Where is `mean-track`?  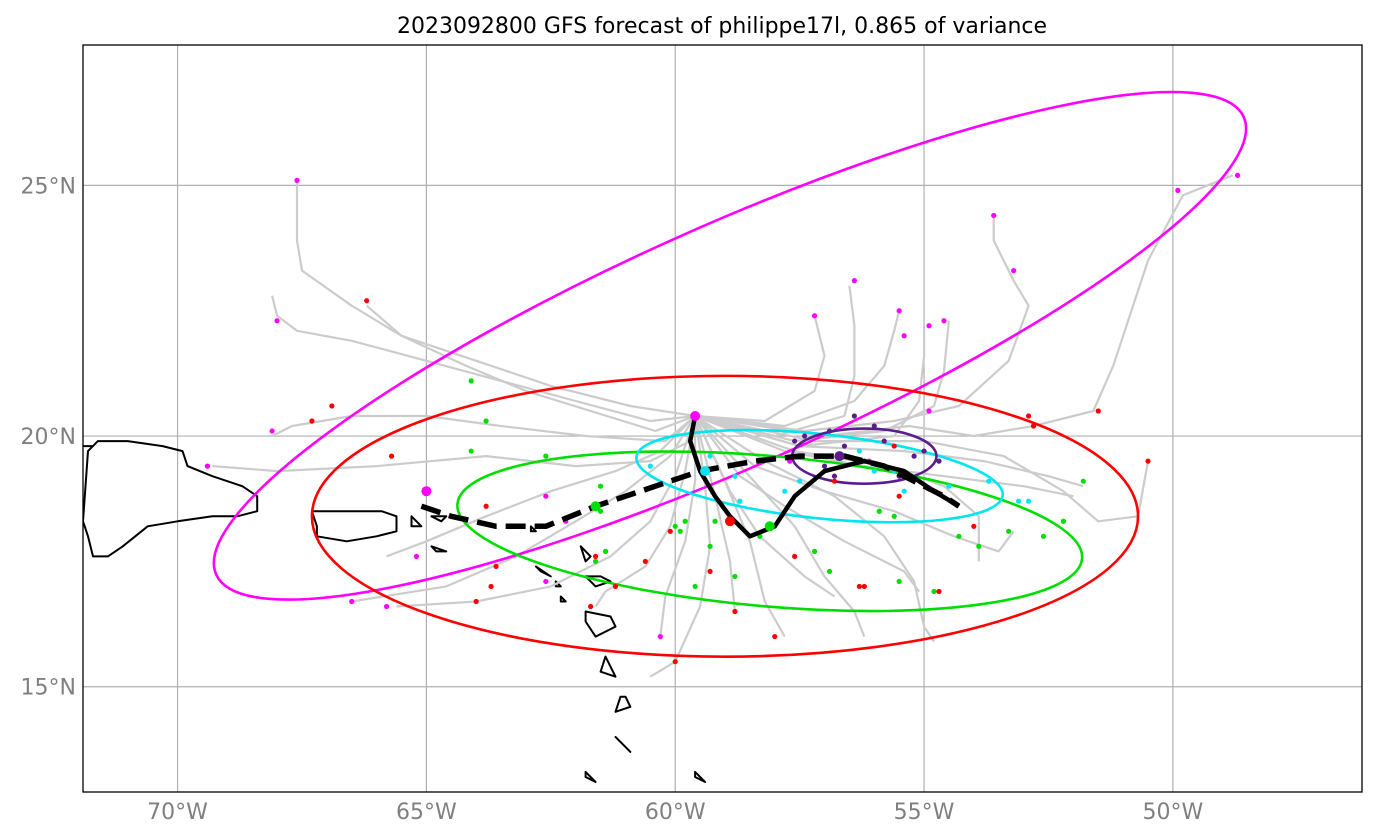
mean-track is located at coordinates (690, 477).